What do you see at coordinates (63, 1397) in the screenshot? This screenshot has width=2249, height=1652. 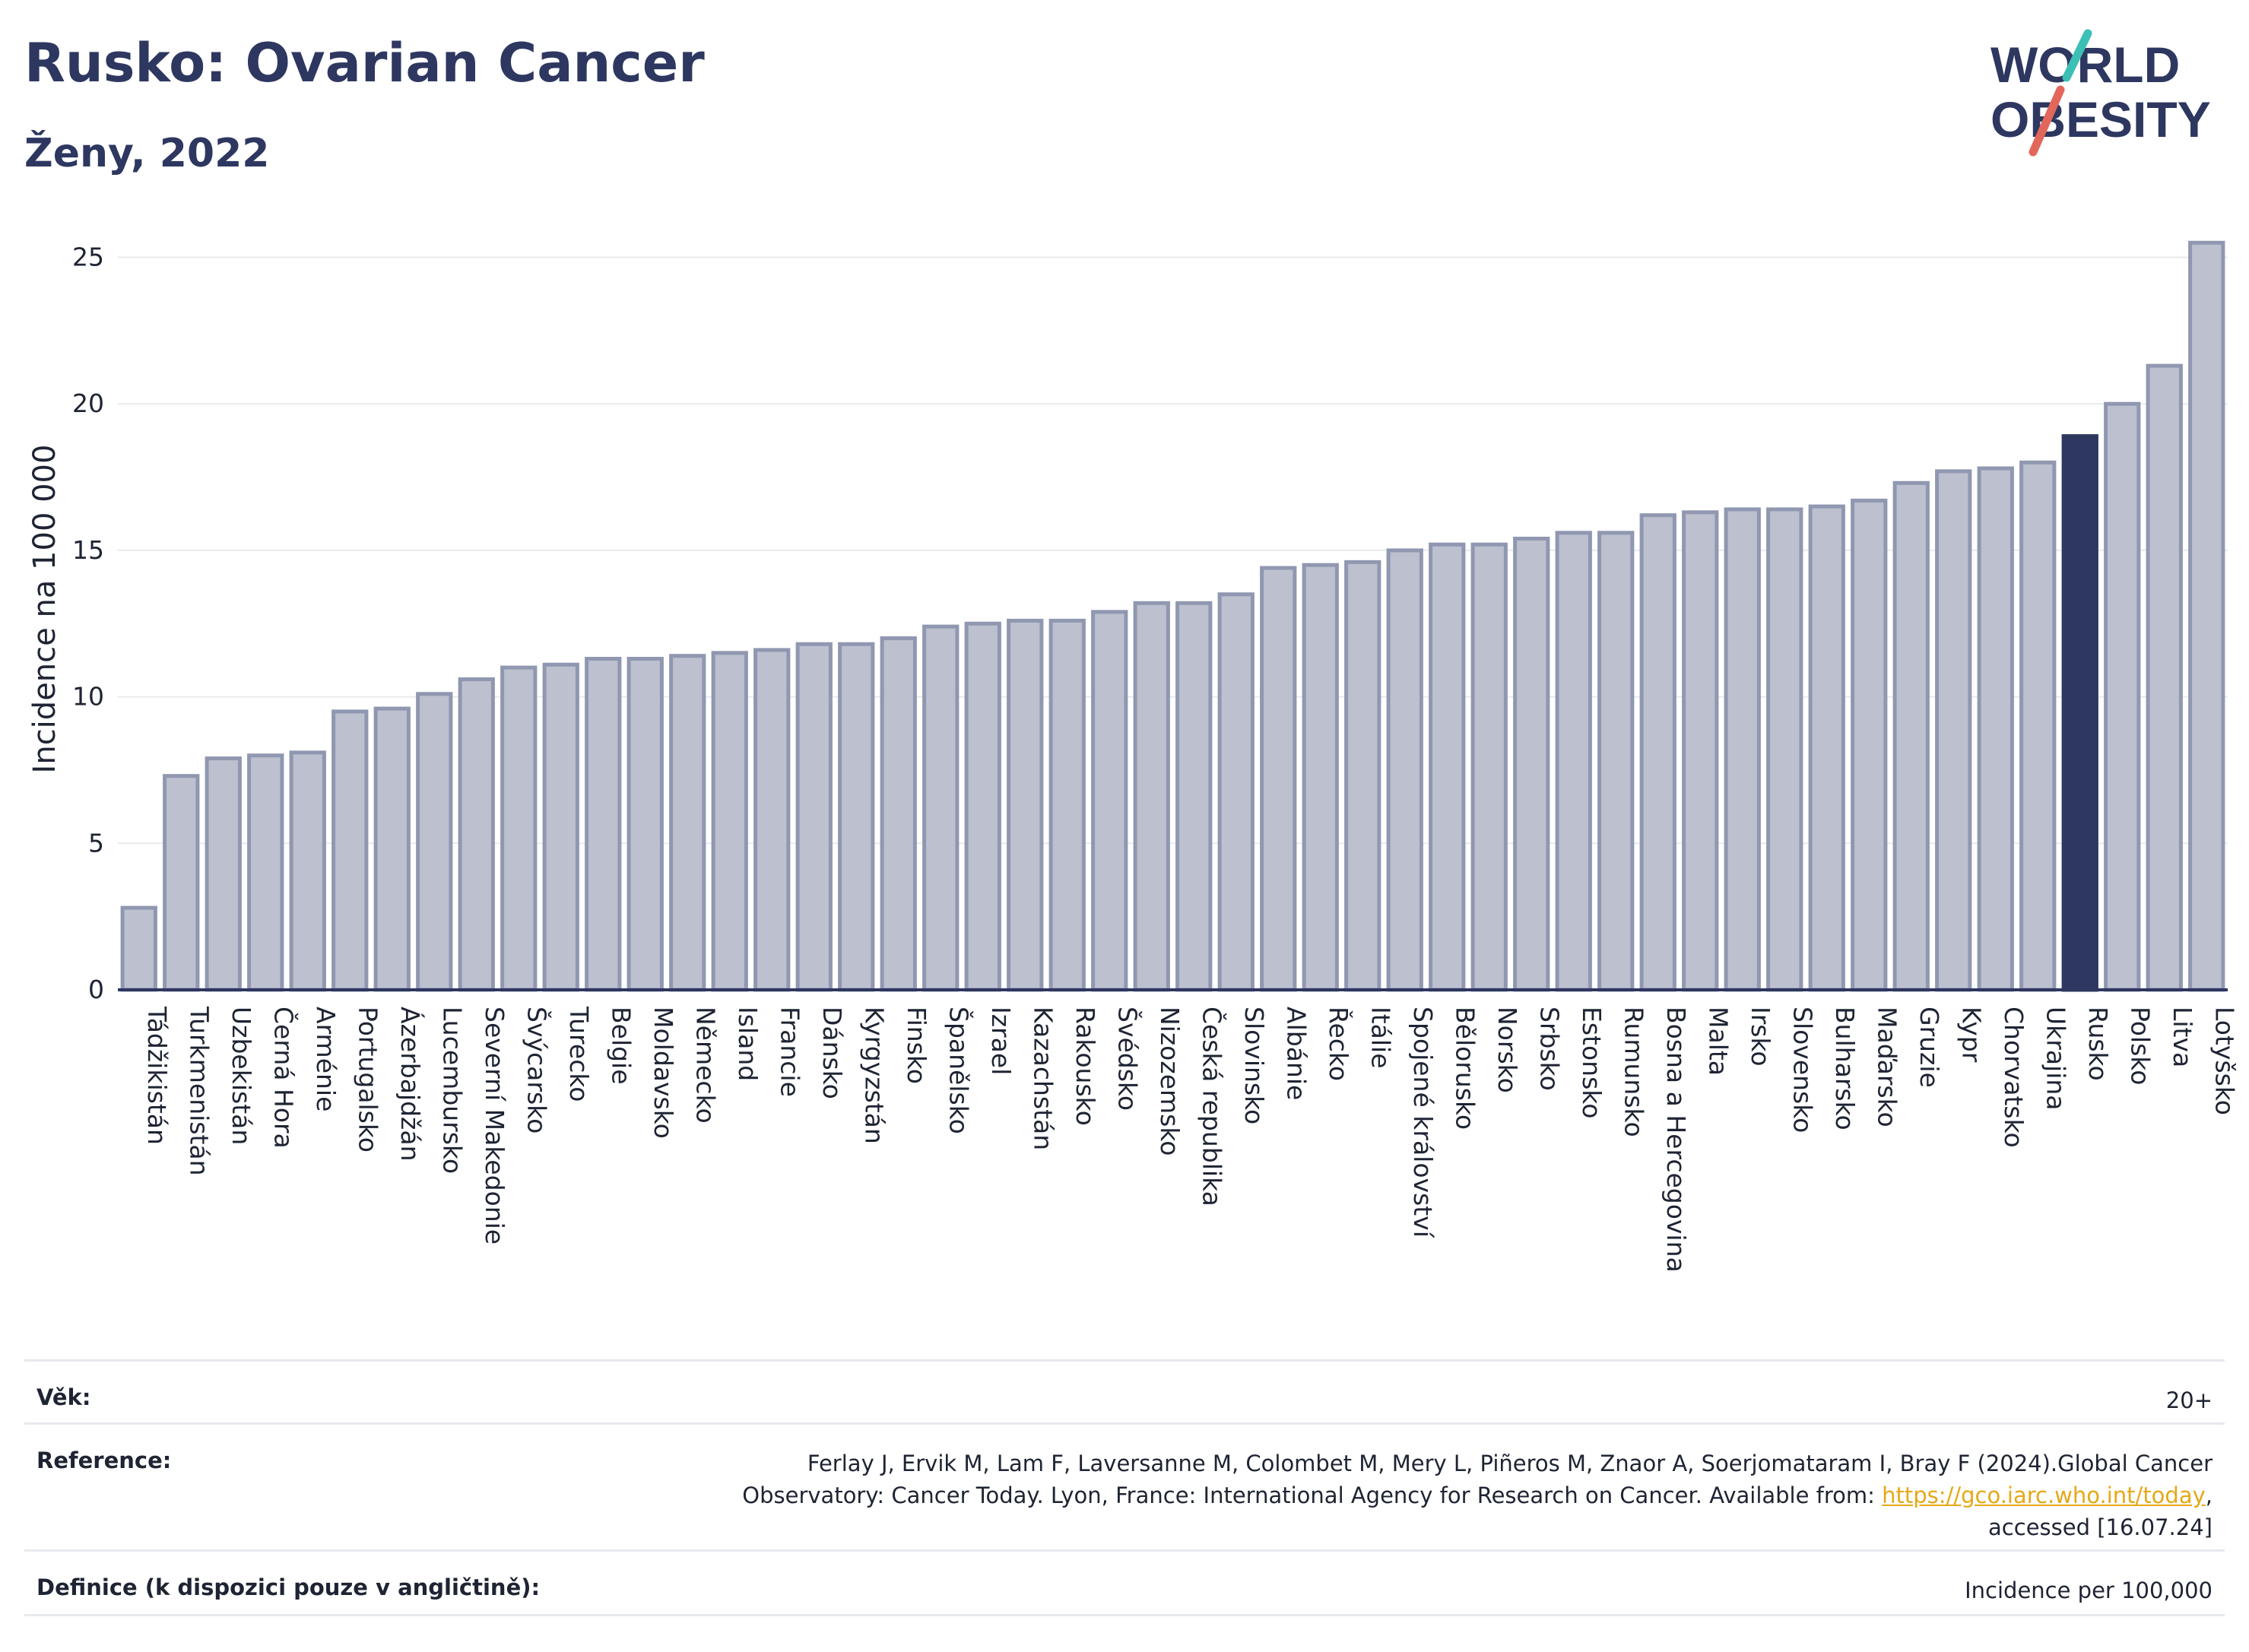 I see `age-label: Věk:` at bounding box center [63, 1397].